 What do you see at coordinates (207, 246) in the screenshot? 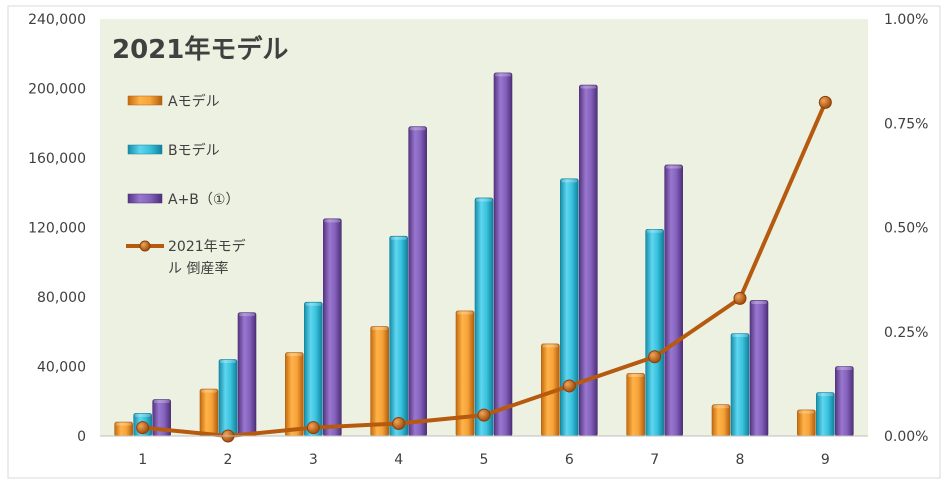
I see `legend-label-line-1: 2021年モデ` at bounding box center [207, 246].